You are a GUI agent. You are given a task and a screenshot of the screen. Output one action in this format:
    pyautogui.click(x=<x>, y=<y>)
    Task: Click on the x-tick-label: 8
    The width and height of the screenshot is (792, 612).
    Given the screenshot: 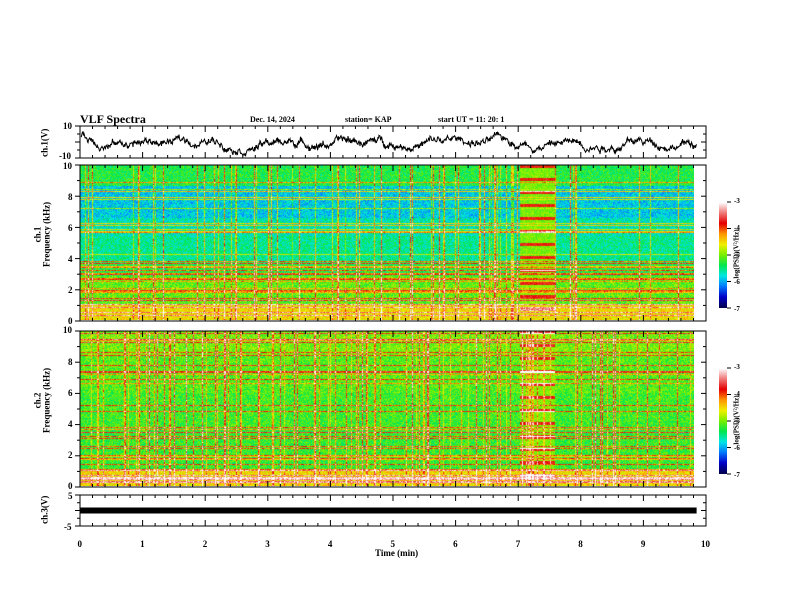 What is the action you would take?
    pyautogui.click(x=580, y=544)
    